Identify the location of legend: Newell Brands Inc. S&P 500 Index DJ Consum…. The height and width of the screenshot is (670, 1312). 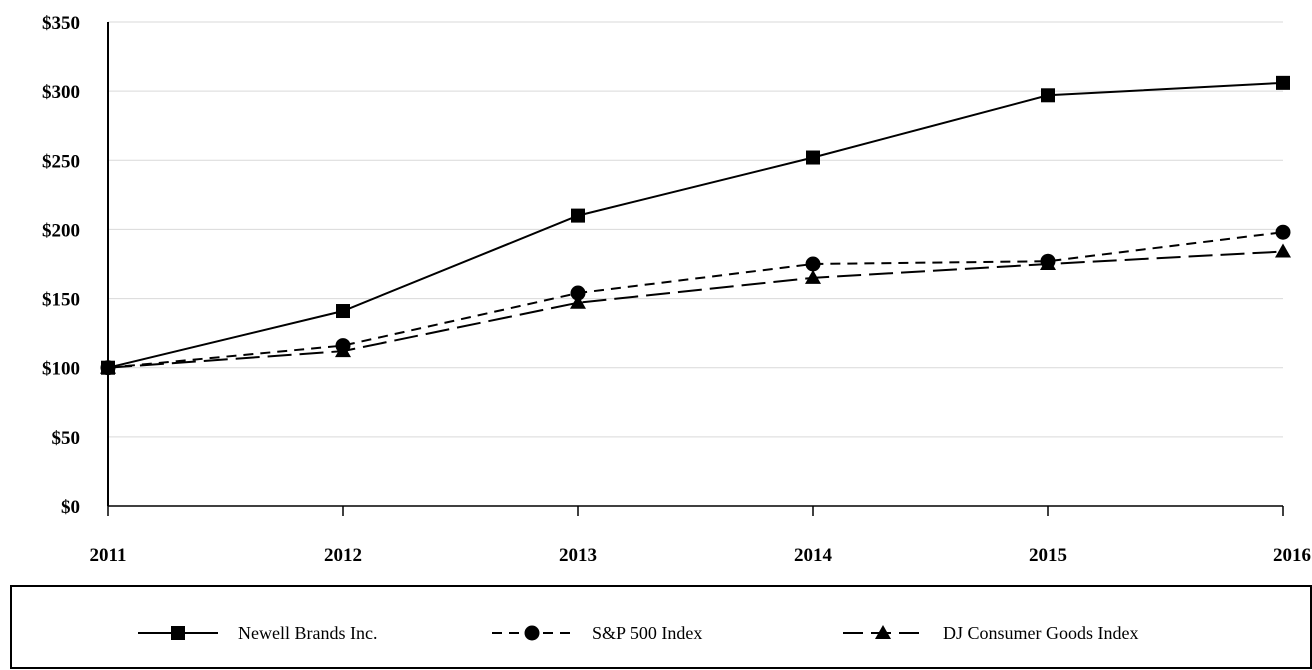
(661, 627).